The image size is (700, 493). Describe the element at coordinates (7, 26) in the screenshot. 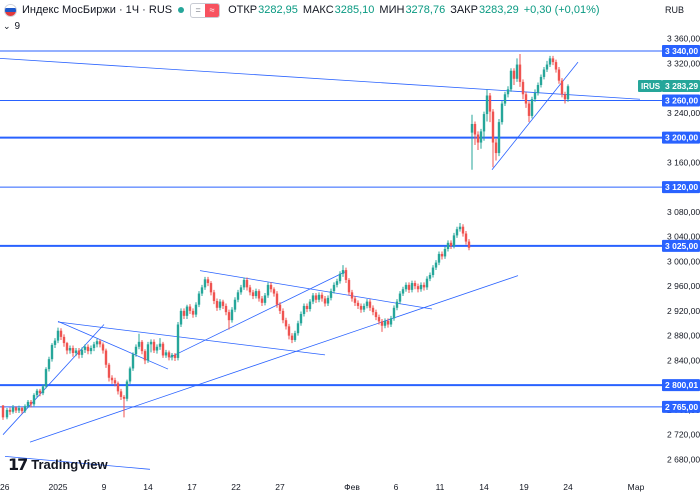

I see `chevron-down-icon: ⌄` at that location.